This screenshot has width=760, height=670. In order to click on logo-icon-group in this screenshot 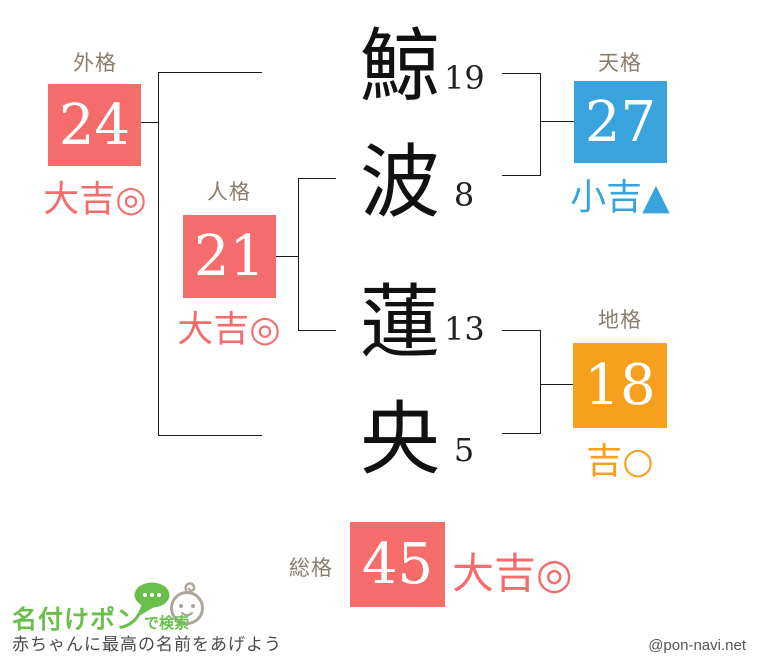, I will do `click(169, 603)`.